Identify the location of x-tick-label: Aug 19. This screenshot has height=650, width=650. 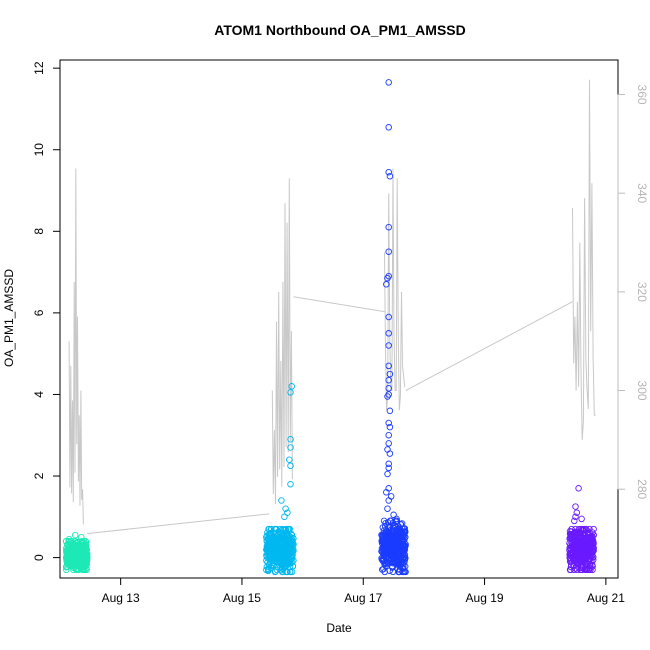
(485, 598).